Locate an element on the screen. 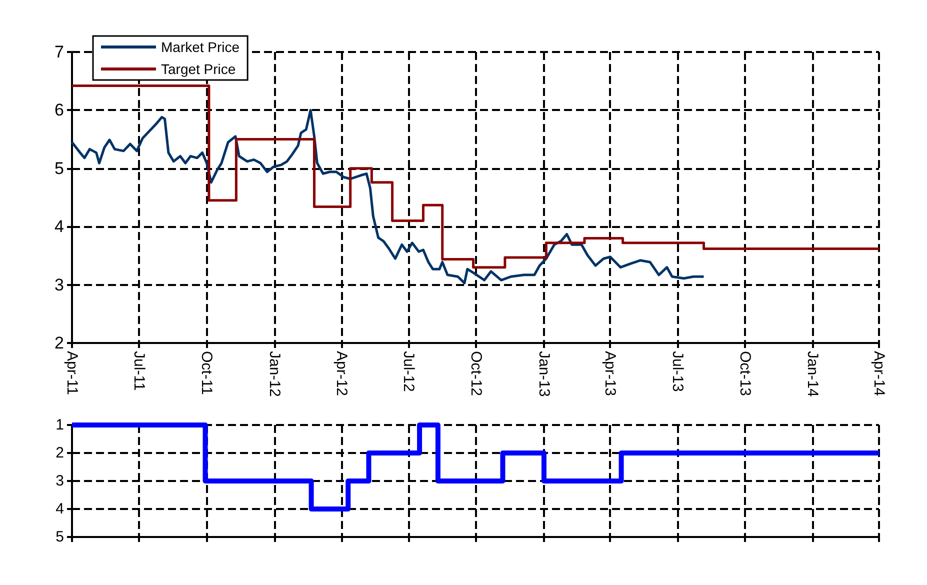 The width and height of the screenshot is (927, 585). x-tick-label: Jan-13 is located at coordinates (543, 374).